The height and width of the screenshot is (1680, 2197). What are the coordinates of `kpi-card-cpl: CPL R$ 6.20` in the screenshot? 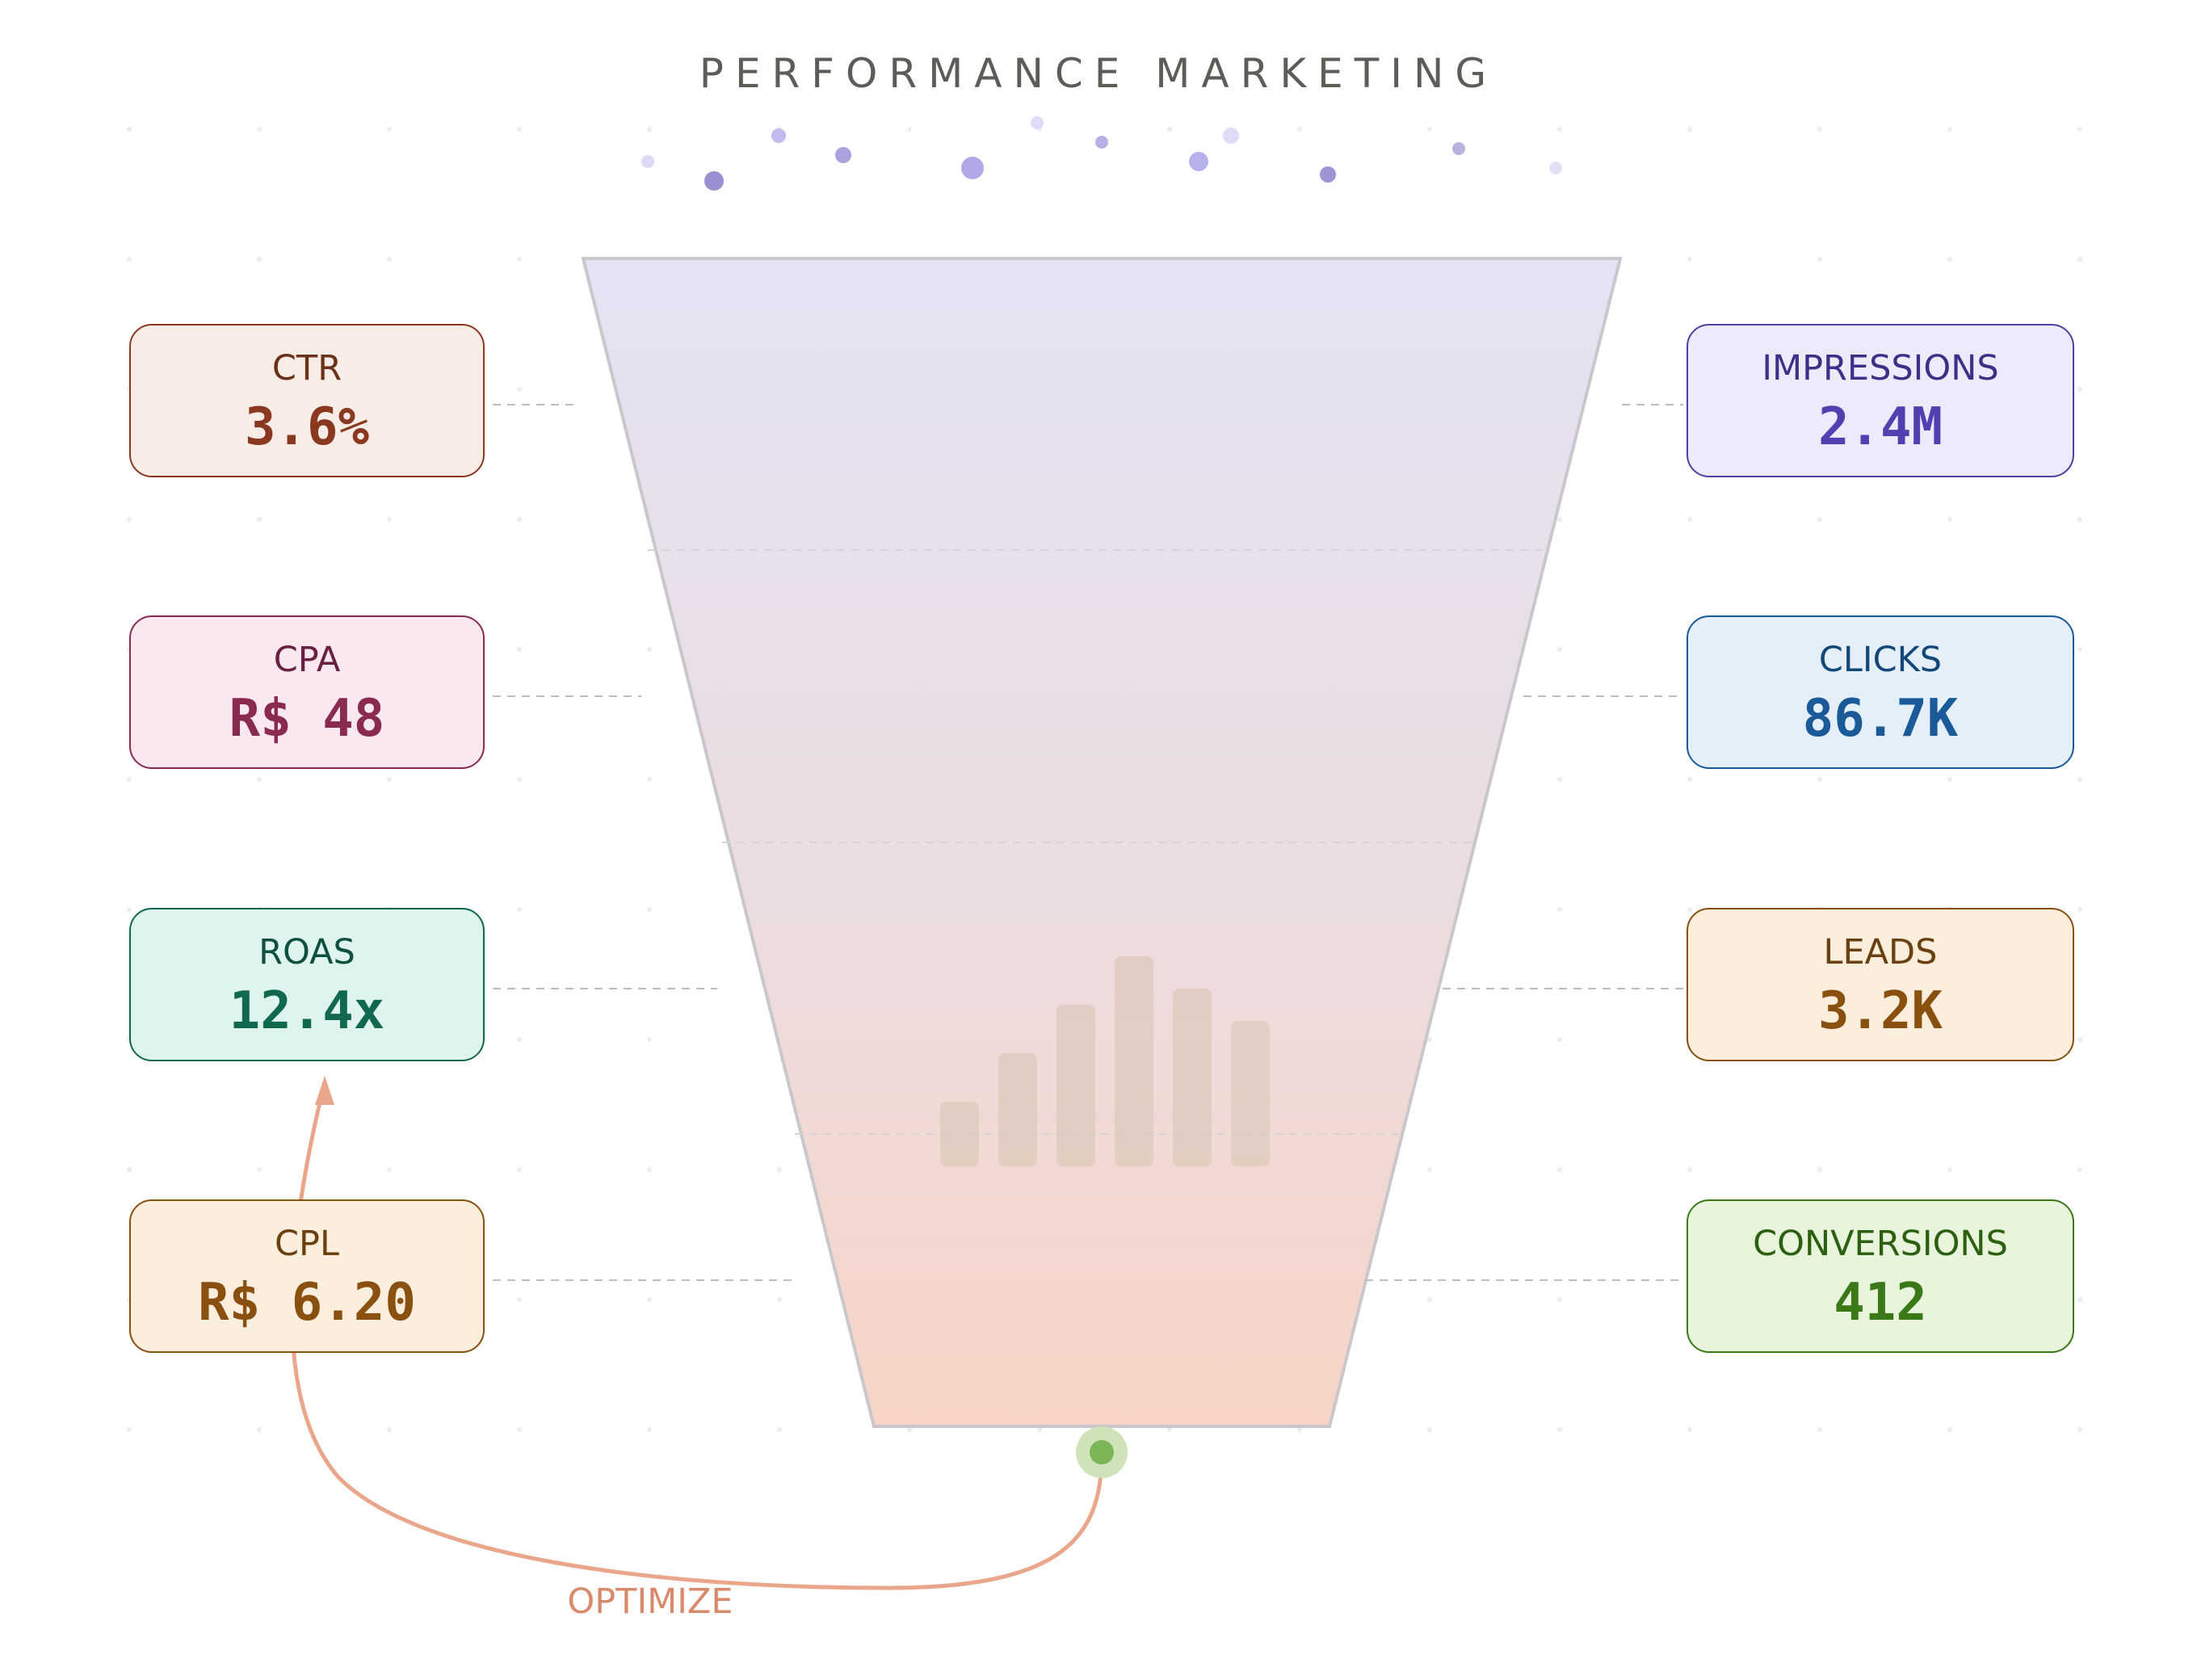 It's located at (307, 1276).